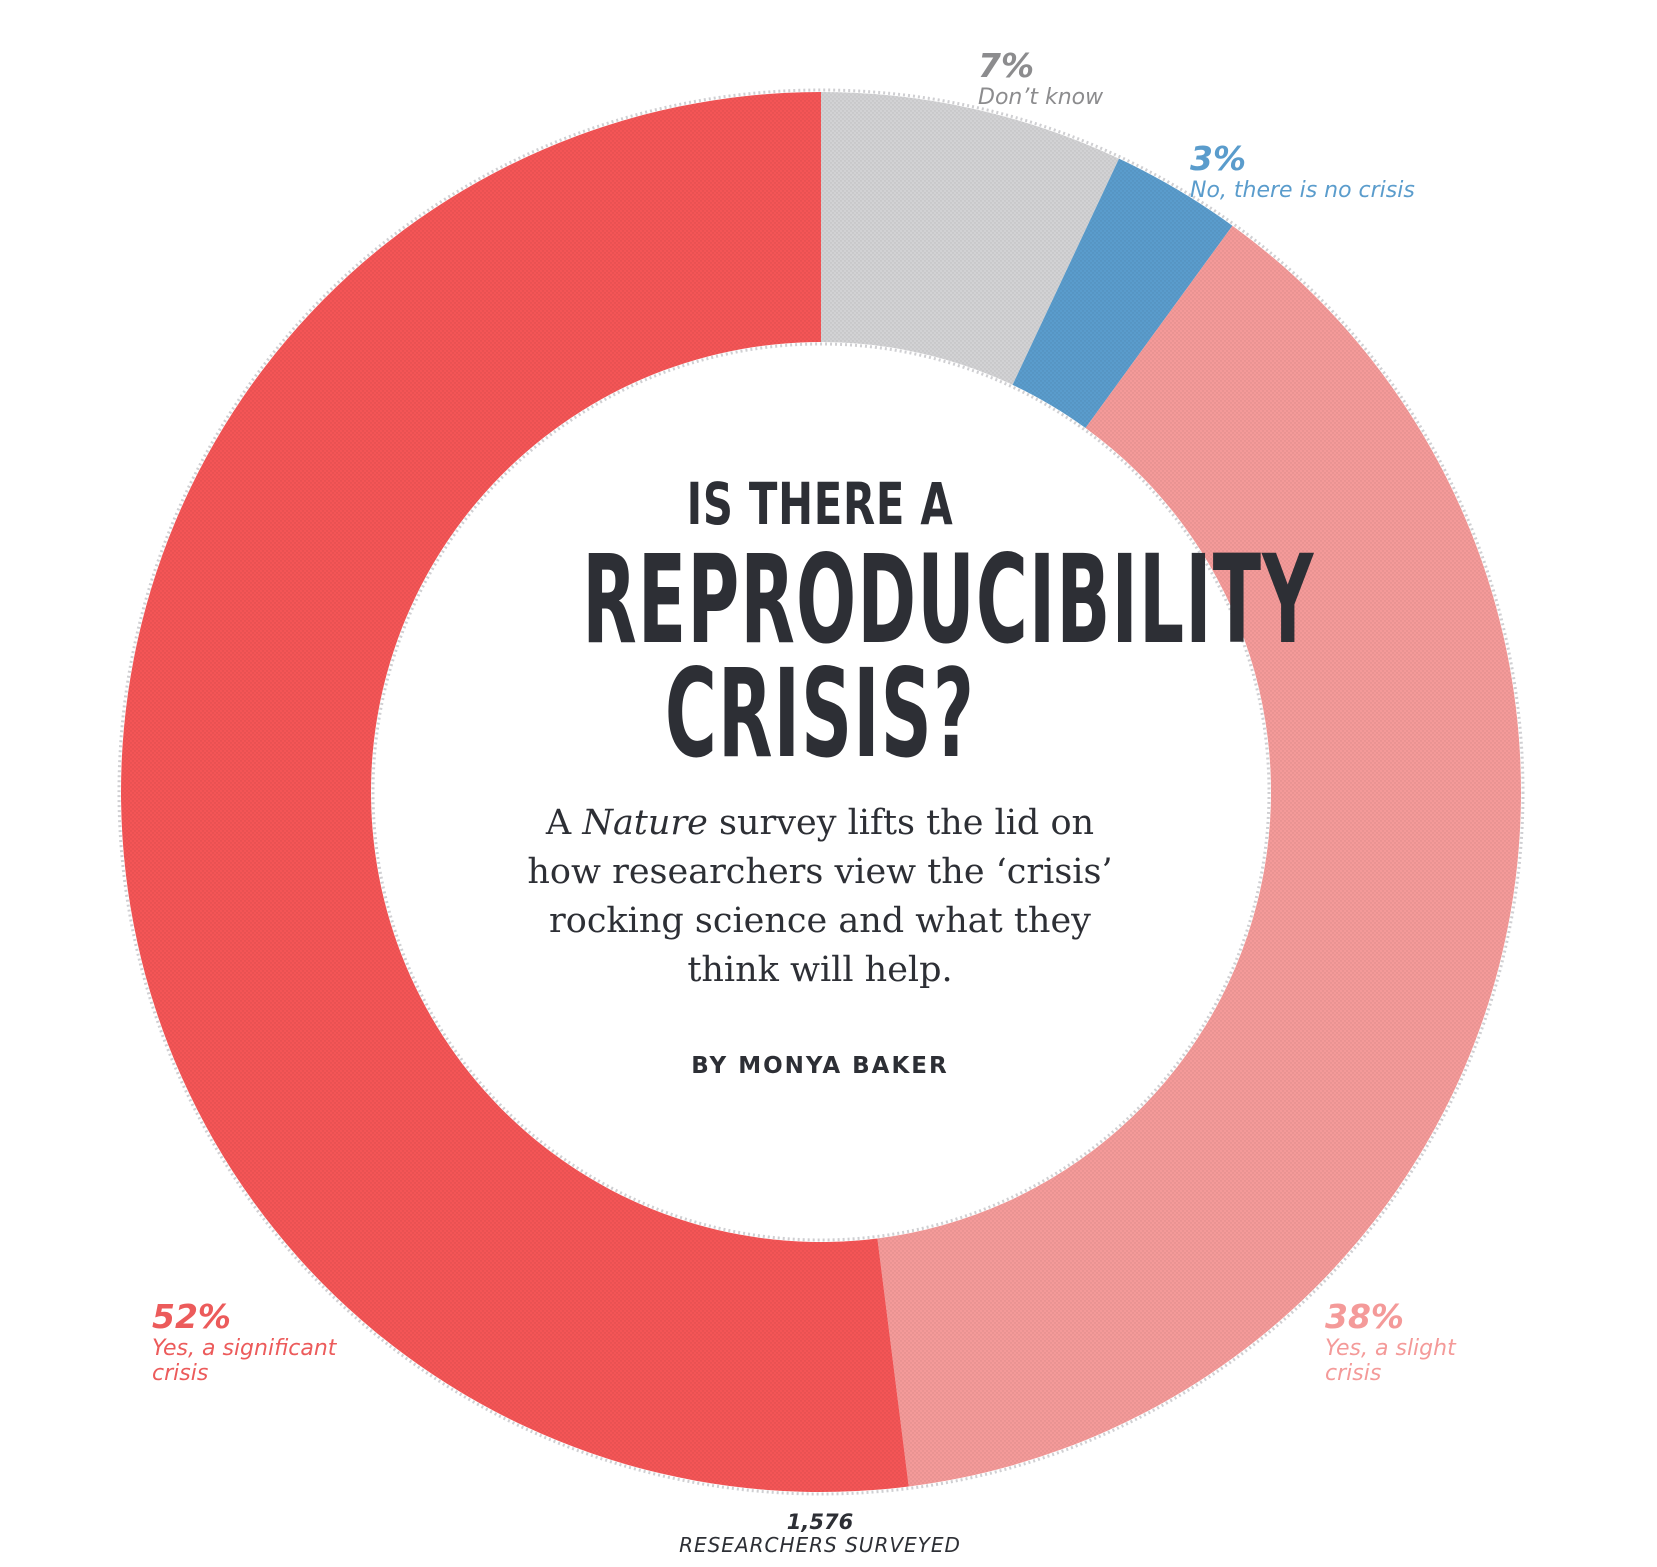 Image resolution: width=1657 pixels, height=1567 pixels. Describe the element at coordinates (191, 1316) in the screenshot. I see `label-significant-crisis-pct: 52%` at that location.